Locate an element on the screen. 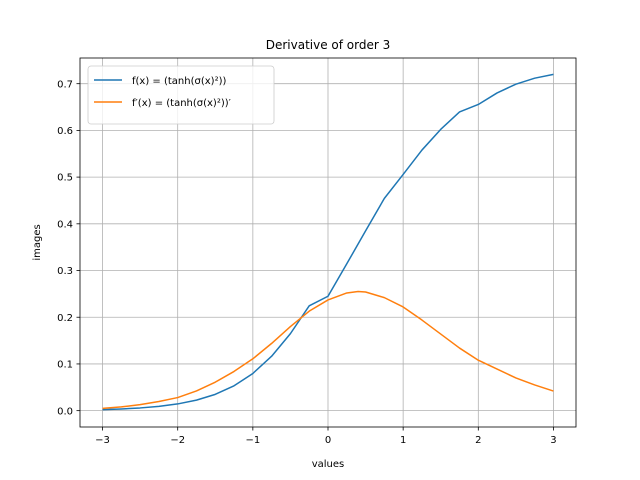 The width and height of the screenshot is (640, 480). x-tick-label: 1 is located at coordinates (403, 440).